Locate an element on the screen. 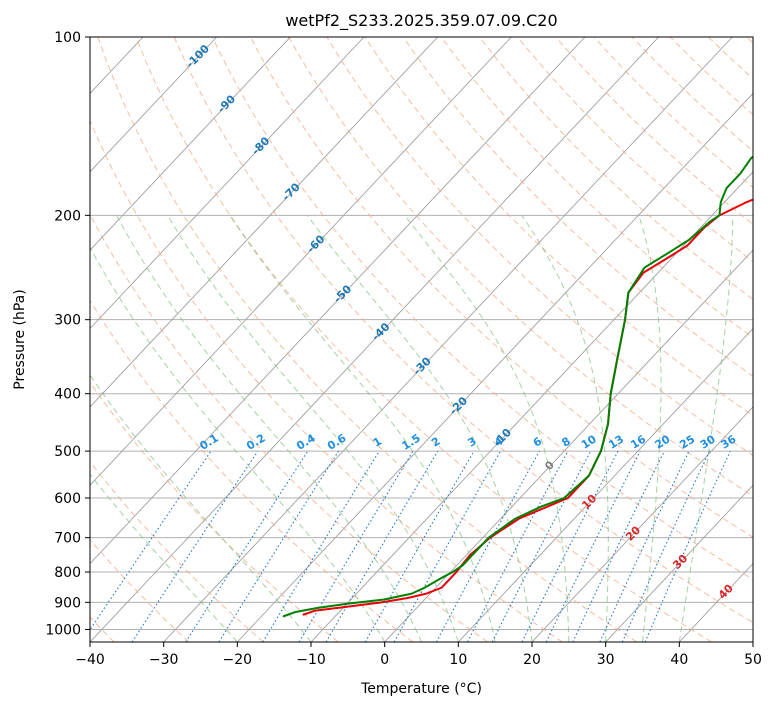 This screenshot has height=708, width=775. x-tick-label: 20 is located at coordinates (532, 660).